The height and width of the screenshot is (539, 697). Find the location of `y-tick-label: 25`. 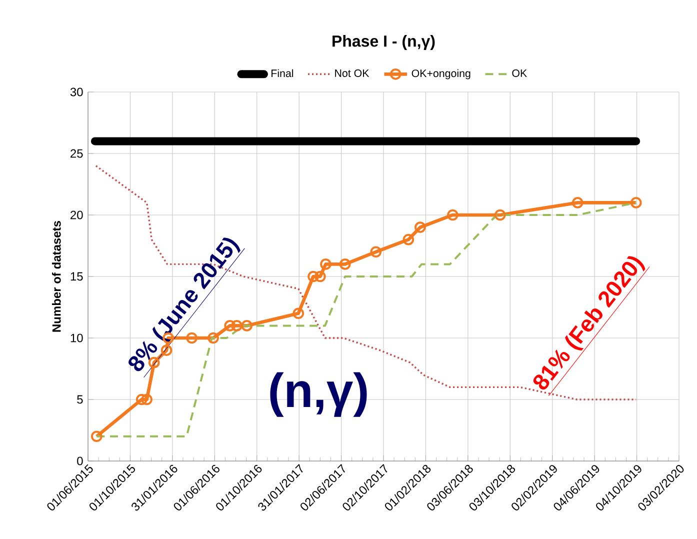

y-tick-label: 25 is located at coordinates (76, 153).